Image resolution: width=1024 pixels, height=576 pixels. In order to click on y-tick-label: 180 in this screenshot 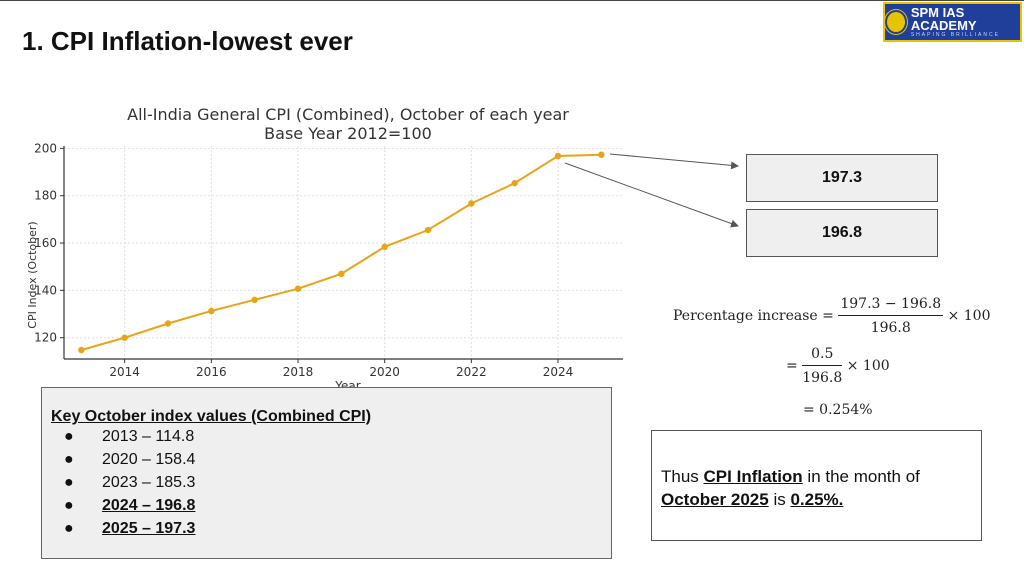, I will do `click(45, 196)`.